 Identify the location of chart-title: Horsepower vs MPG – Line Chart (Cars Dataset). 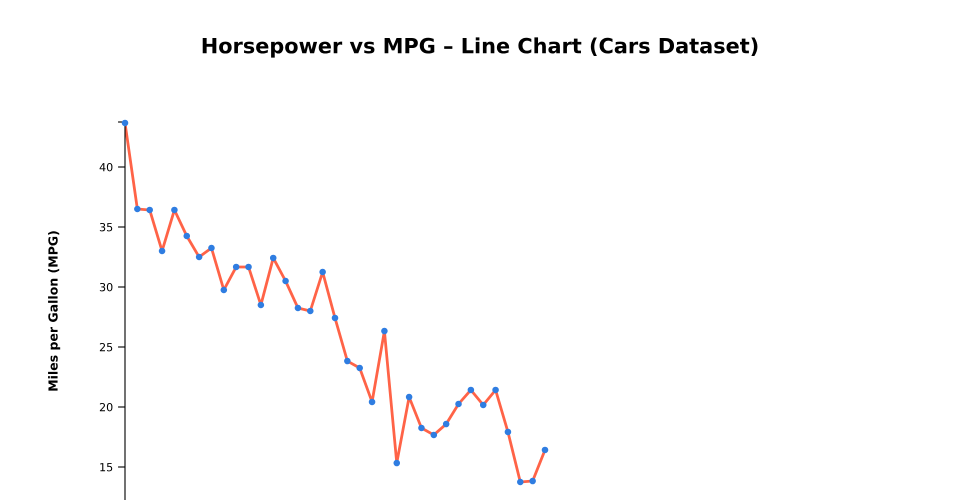
(480, 47).